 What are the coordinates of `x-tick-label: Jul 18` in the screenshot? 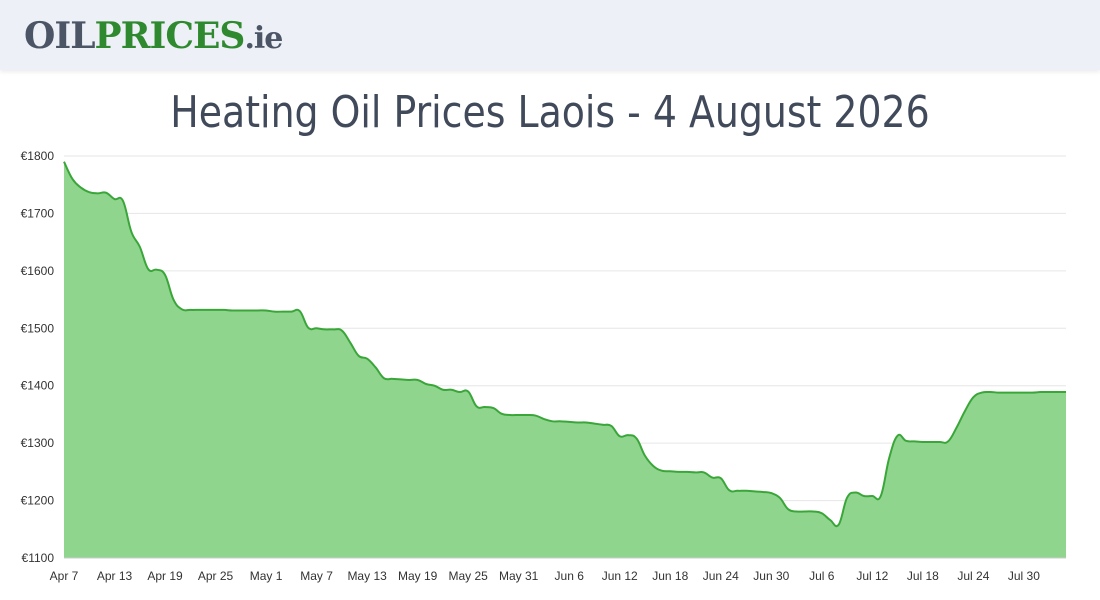 It's located at (923, 576).